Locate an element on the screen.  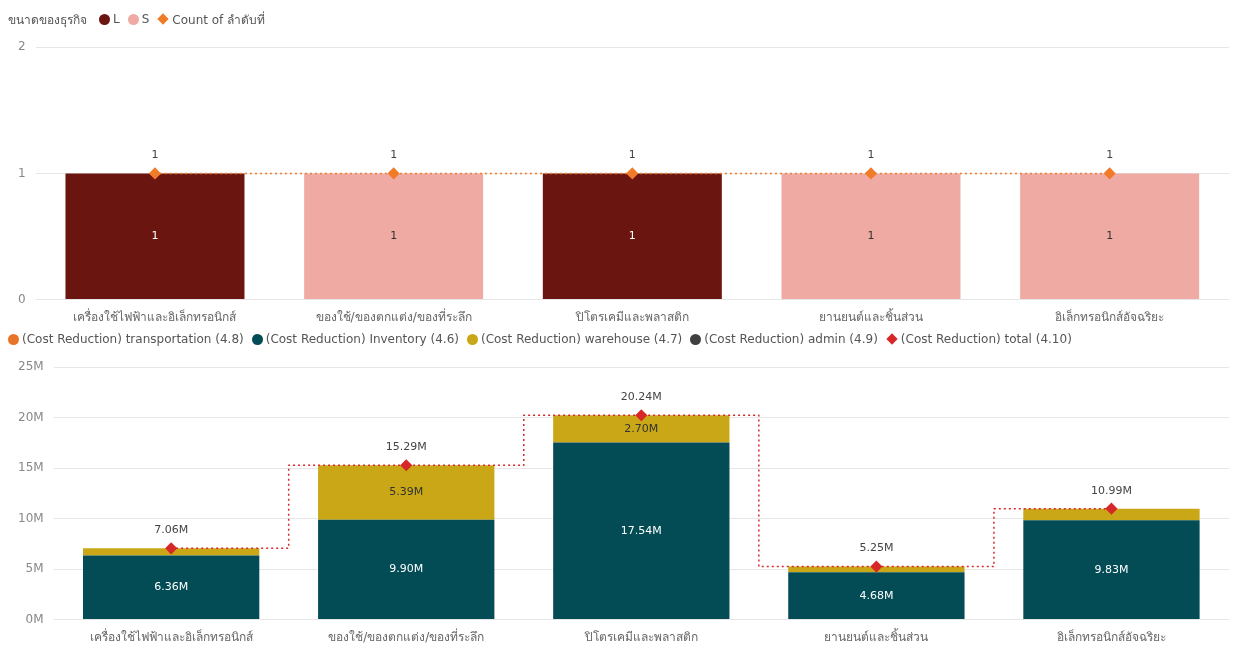
y-tick-label: 0 is located at coordinates (21, 298).